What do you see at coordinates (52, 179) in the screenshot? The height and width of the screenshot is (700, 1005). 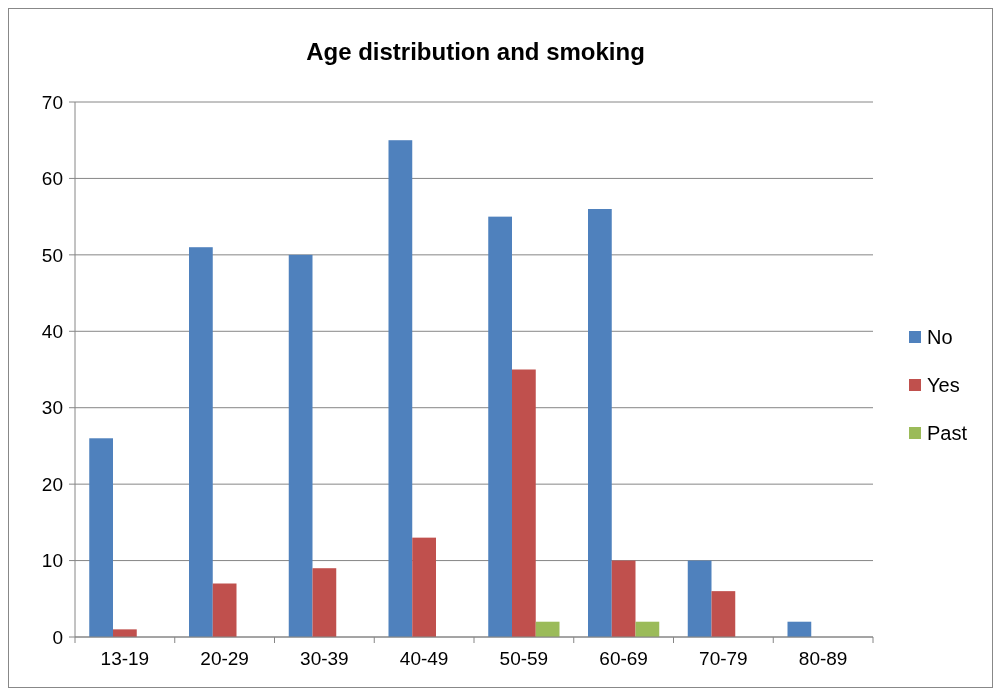 I see `y-tick-label: 60` at bounding box center [52, 179].